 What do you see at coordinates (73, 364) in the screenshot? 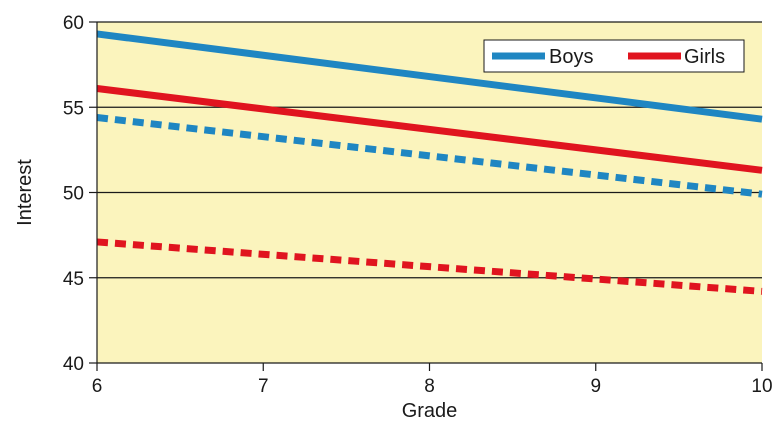
I see `y-tick-label-40: 40` at bounding box center [73, 364].